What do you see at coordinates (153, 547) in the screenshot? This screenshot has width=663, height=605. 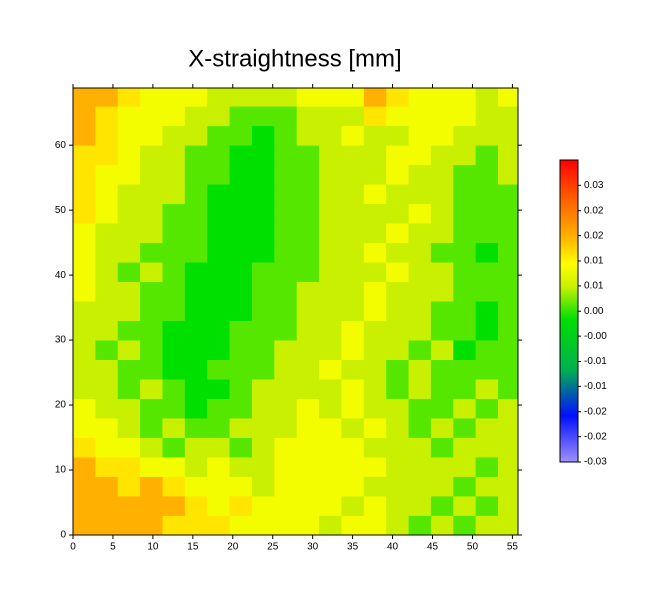 I see `x-tick-label: 10` at bounding box center [153, 547].